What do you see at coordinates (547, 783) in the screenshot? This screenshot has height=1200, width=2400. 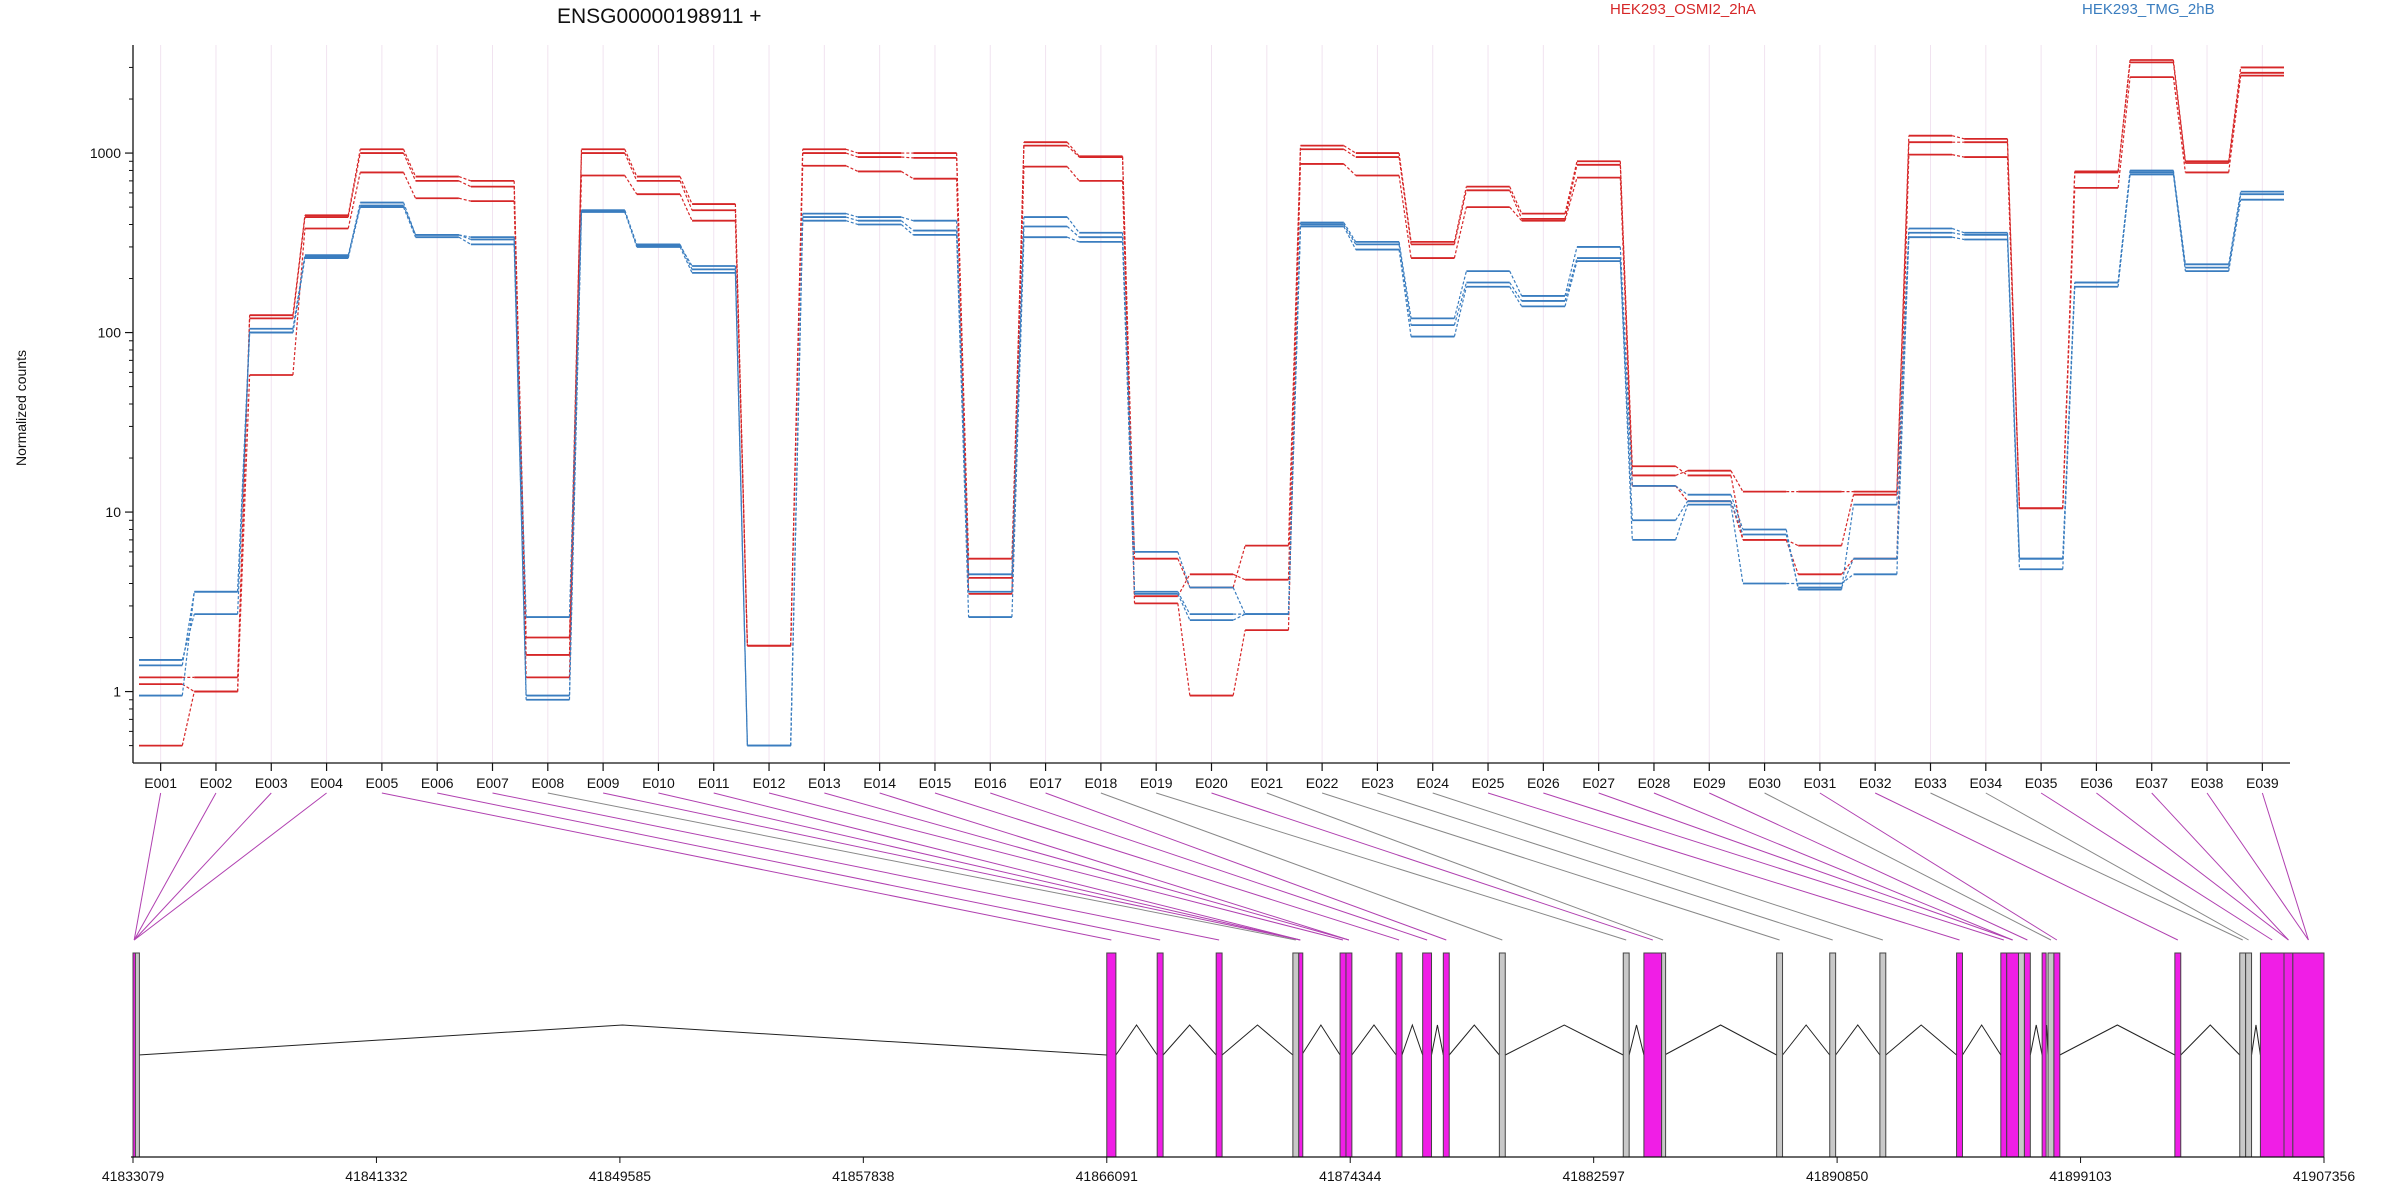 I see `exon-label: E008` at bounding box center [547, 783].